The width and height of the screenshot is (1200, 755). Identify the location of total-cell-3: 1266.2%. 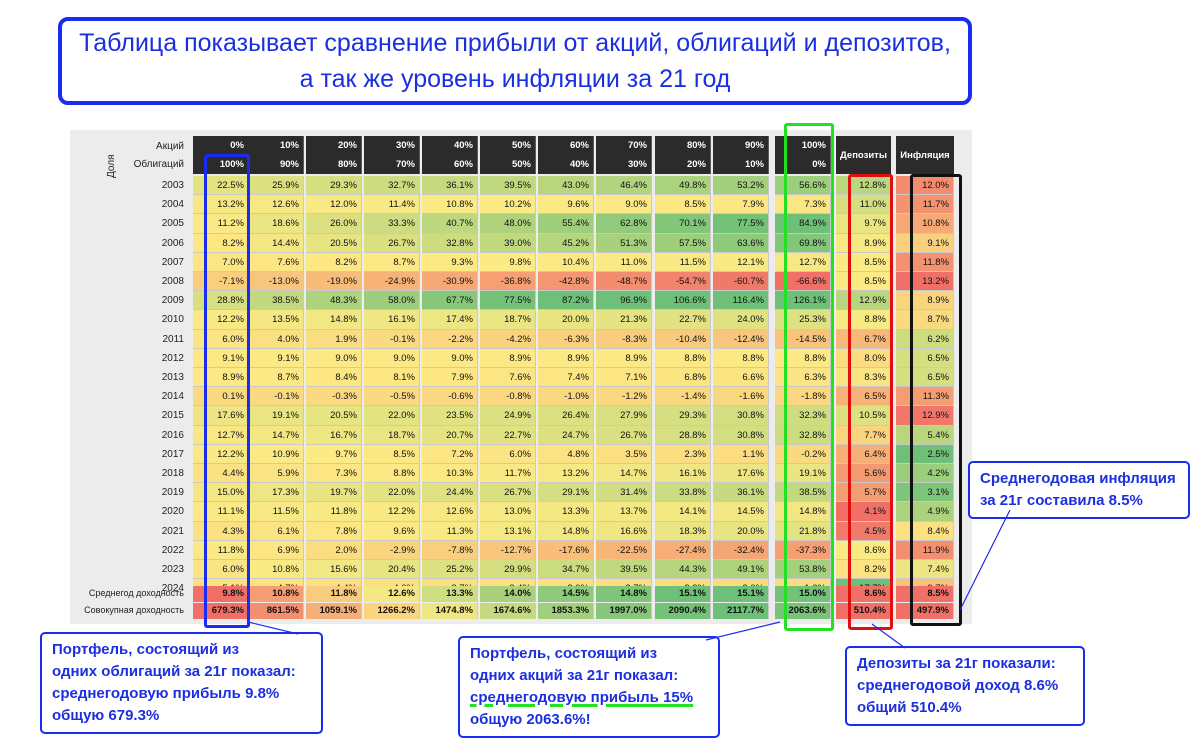
(392, 611).